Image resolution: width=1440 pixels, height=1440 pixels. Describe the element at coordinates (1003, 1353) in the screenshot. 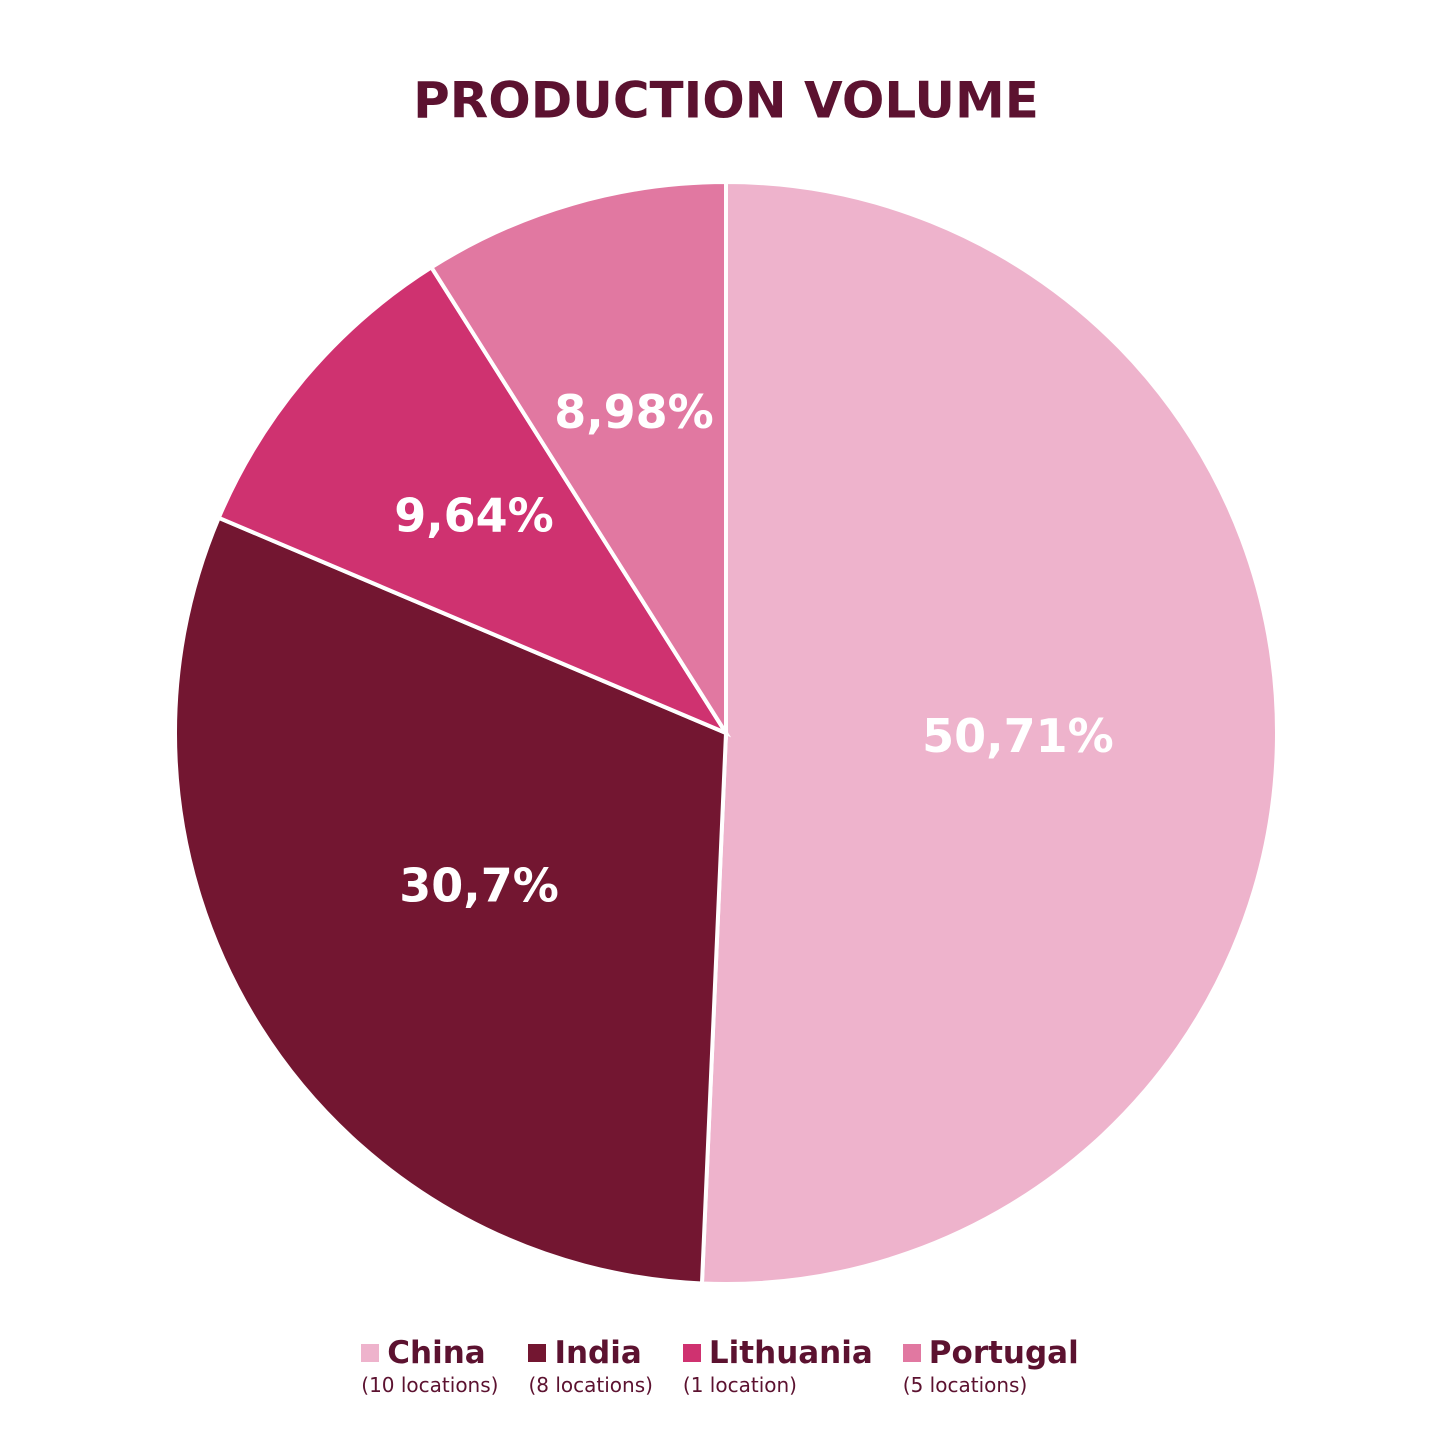

I see `legend-label: Portugal` at that location.